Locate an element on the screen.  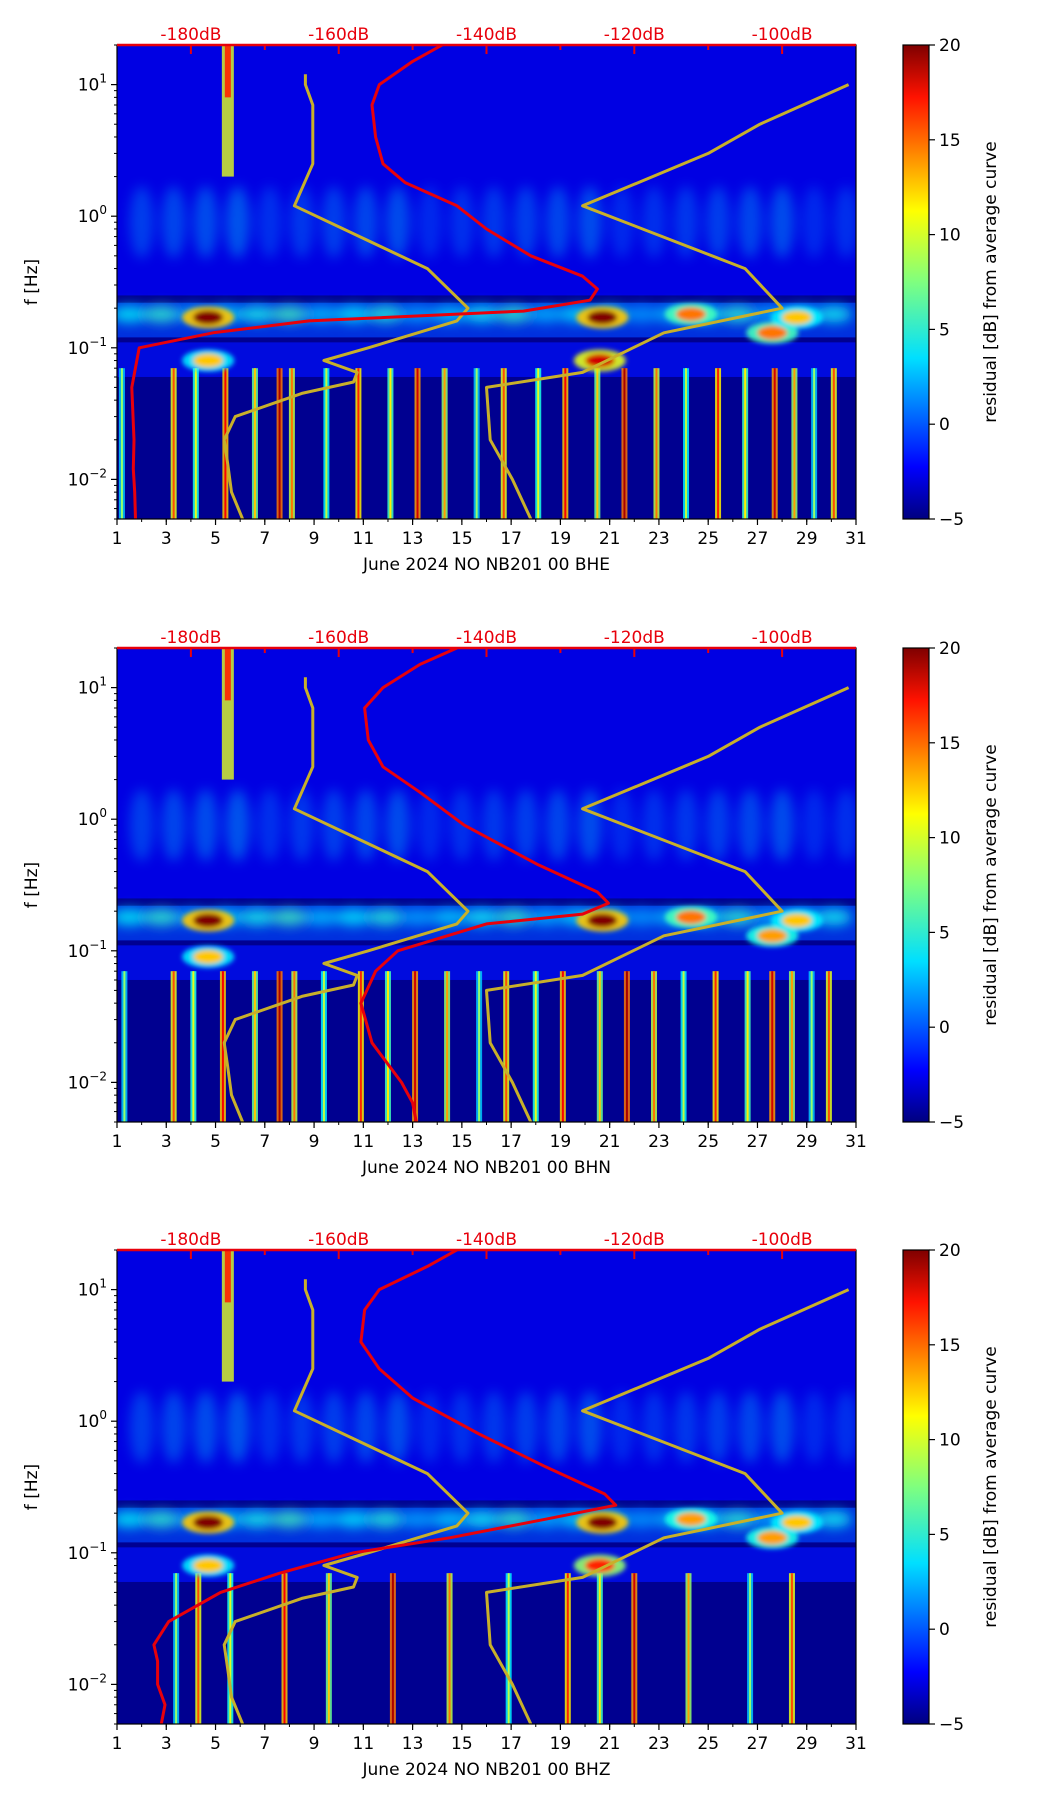
event-stripes is located at coordinates (476, 1046).